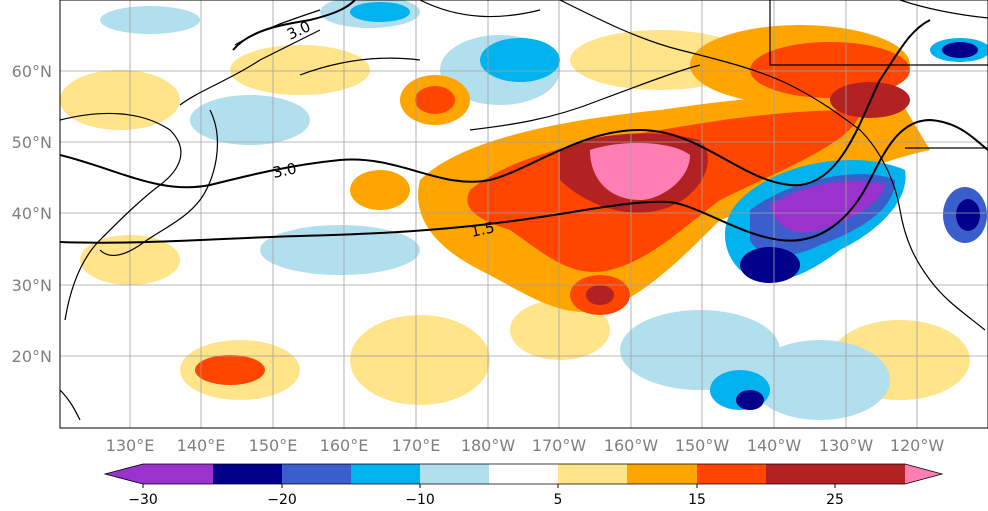 The height and width of the screenshot is (511, 988). Describe the element at coordinates (143, 500) in the screenshot. I see `colorbar-tick-label: −30` at that location.